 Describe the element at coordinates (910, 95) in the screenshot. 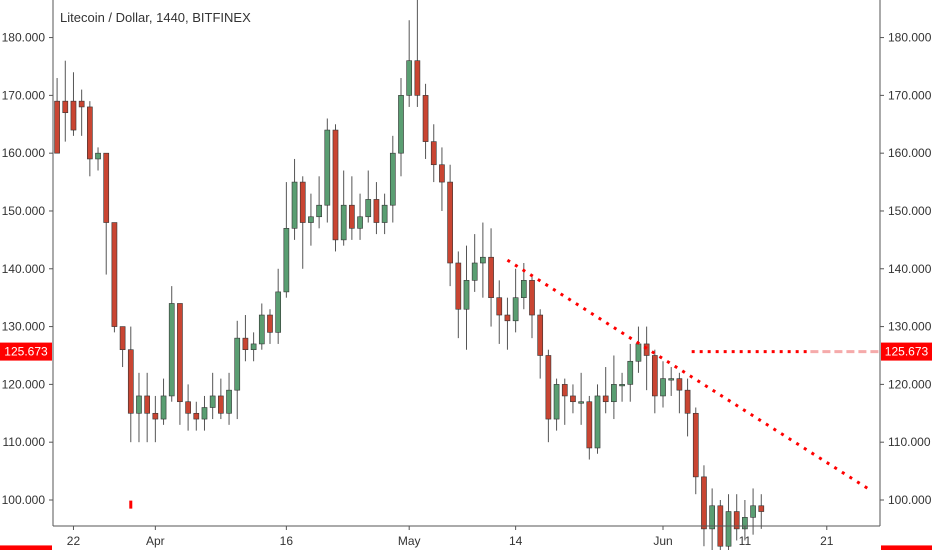

I see `y-tick-label-right: 170.000` at that location.